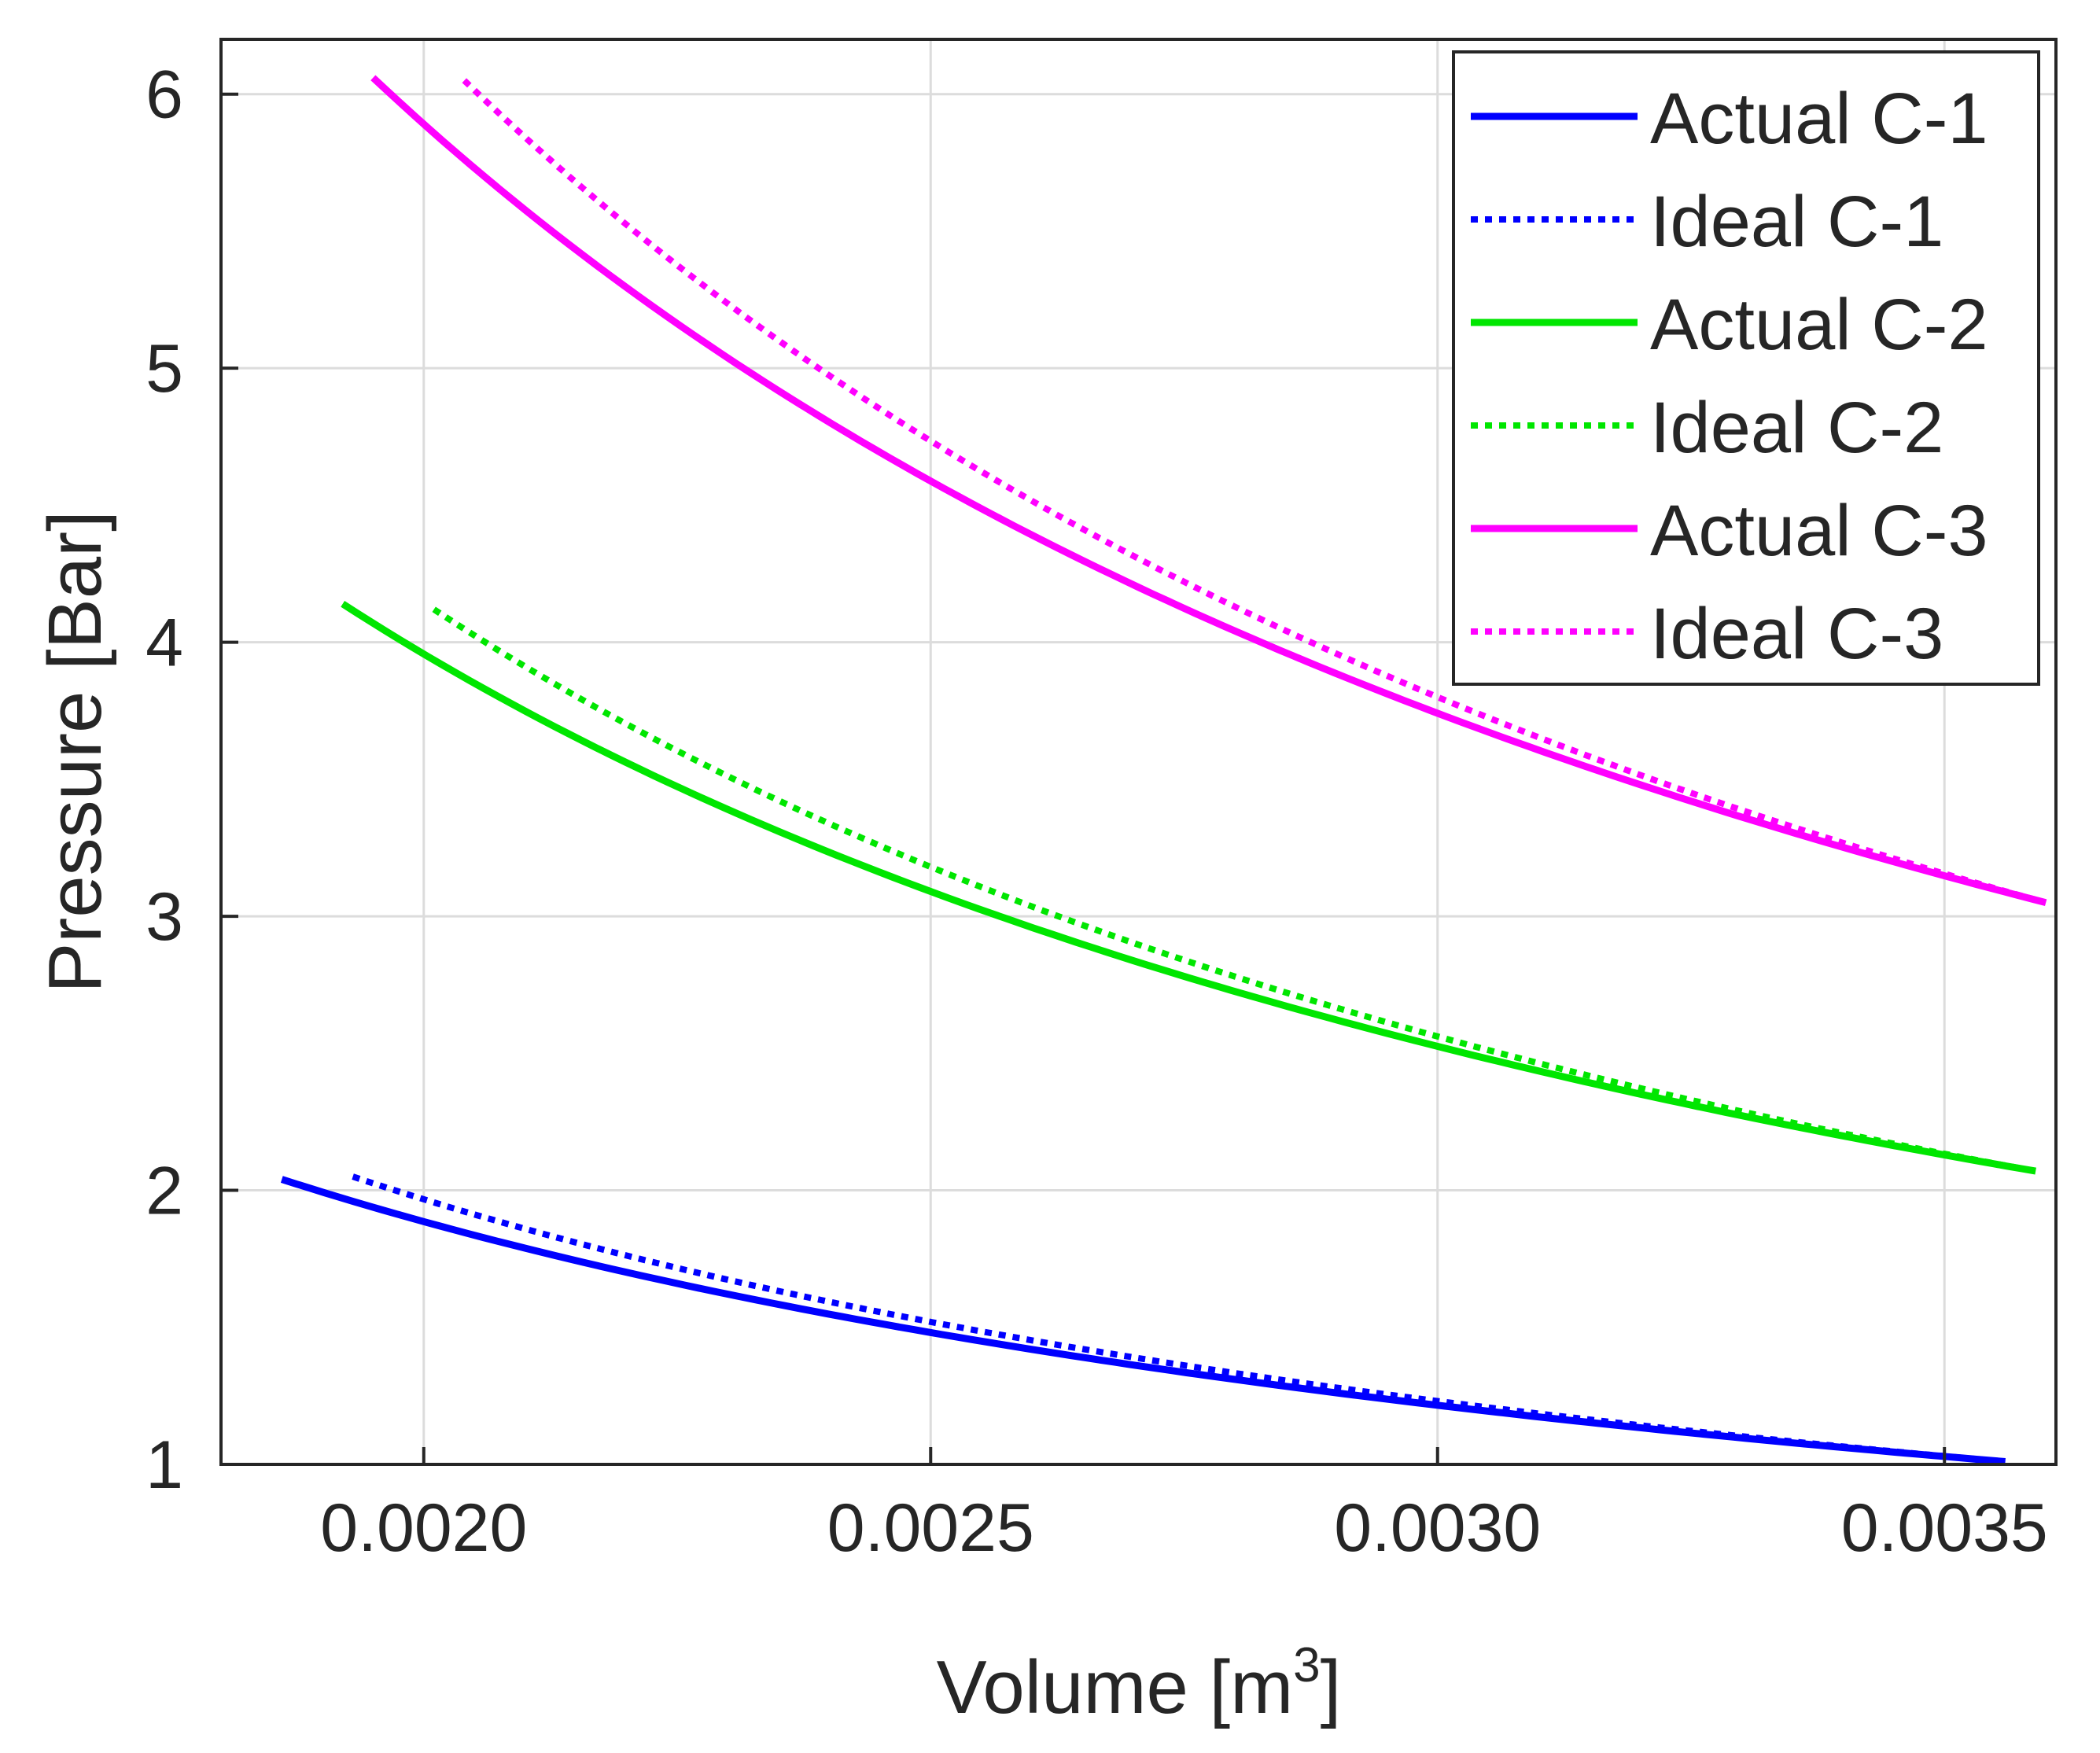 The height and width of the screenshot is (1753, 2100). What do you see at coordinates (1819, 119) in the screenshot?
I see `legend-label: Actual C-1` at bounding box center [1819, 119].